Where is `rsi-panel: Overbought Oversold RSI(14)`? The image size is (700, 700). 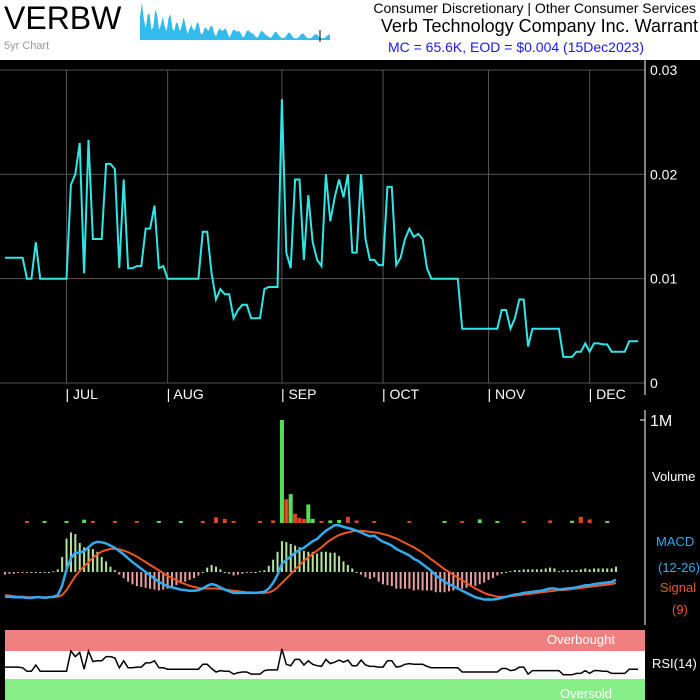
rsi-panel: Overbought Oversold RSI(14) is located at coordinates (351, 665).